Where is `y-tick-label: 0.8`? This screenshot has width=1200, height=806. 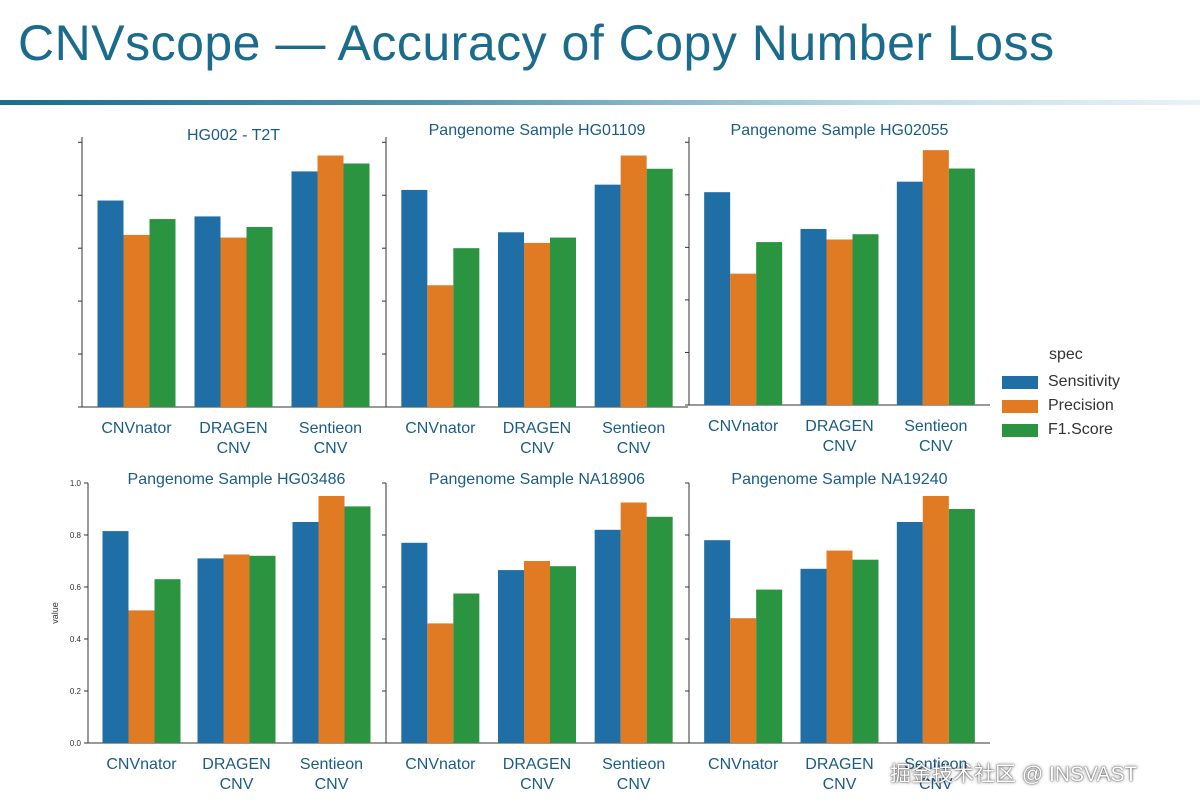
y-tick-label: 0.8 is located at coordinates (76, 535).